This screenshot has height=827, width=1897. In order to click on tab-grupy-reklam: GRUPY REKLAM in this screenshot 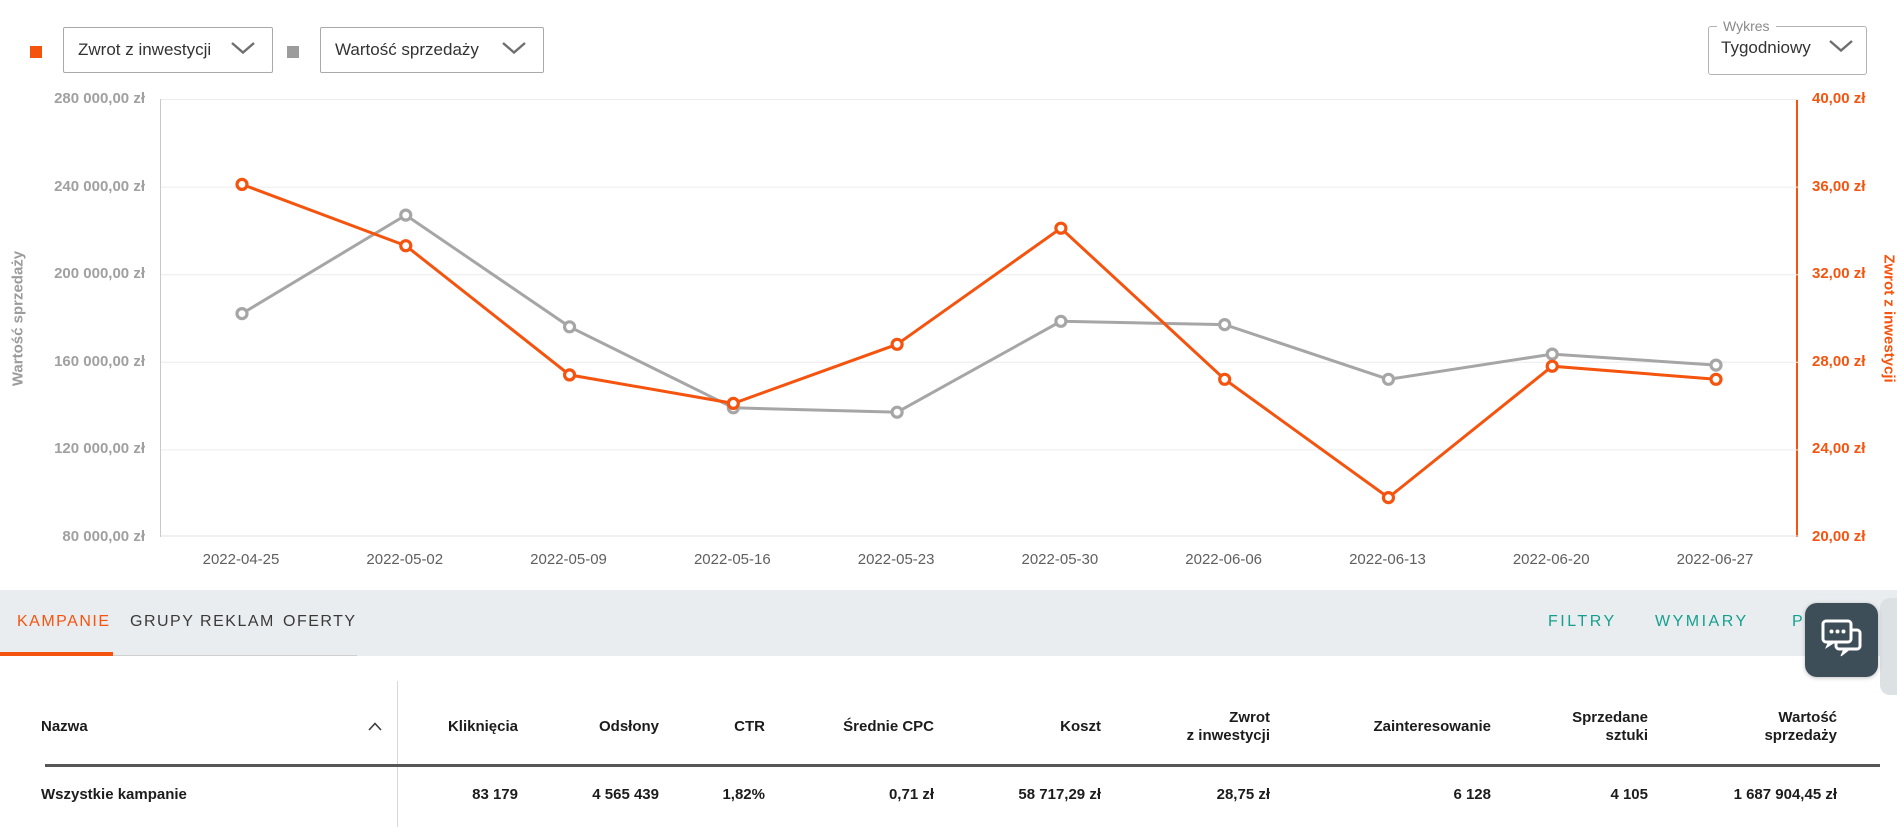, I will do `click(202, 621)`.